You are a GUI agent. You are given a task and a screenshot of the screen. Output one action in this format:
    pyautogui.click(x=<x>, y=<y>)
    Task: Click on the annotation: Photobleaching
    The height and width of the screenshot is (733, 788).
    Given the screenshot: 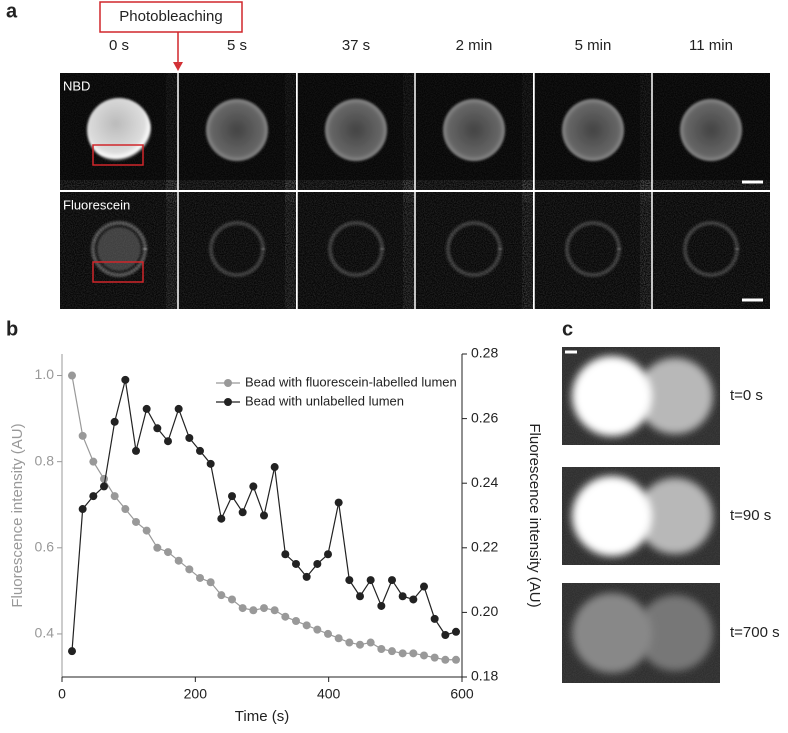 What is the action you would take?
    pyautogui.click(x=170, y=16)
    